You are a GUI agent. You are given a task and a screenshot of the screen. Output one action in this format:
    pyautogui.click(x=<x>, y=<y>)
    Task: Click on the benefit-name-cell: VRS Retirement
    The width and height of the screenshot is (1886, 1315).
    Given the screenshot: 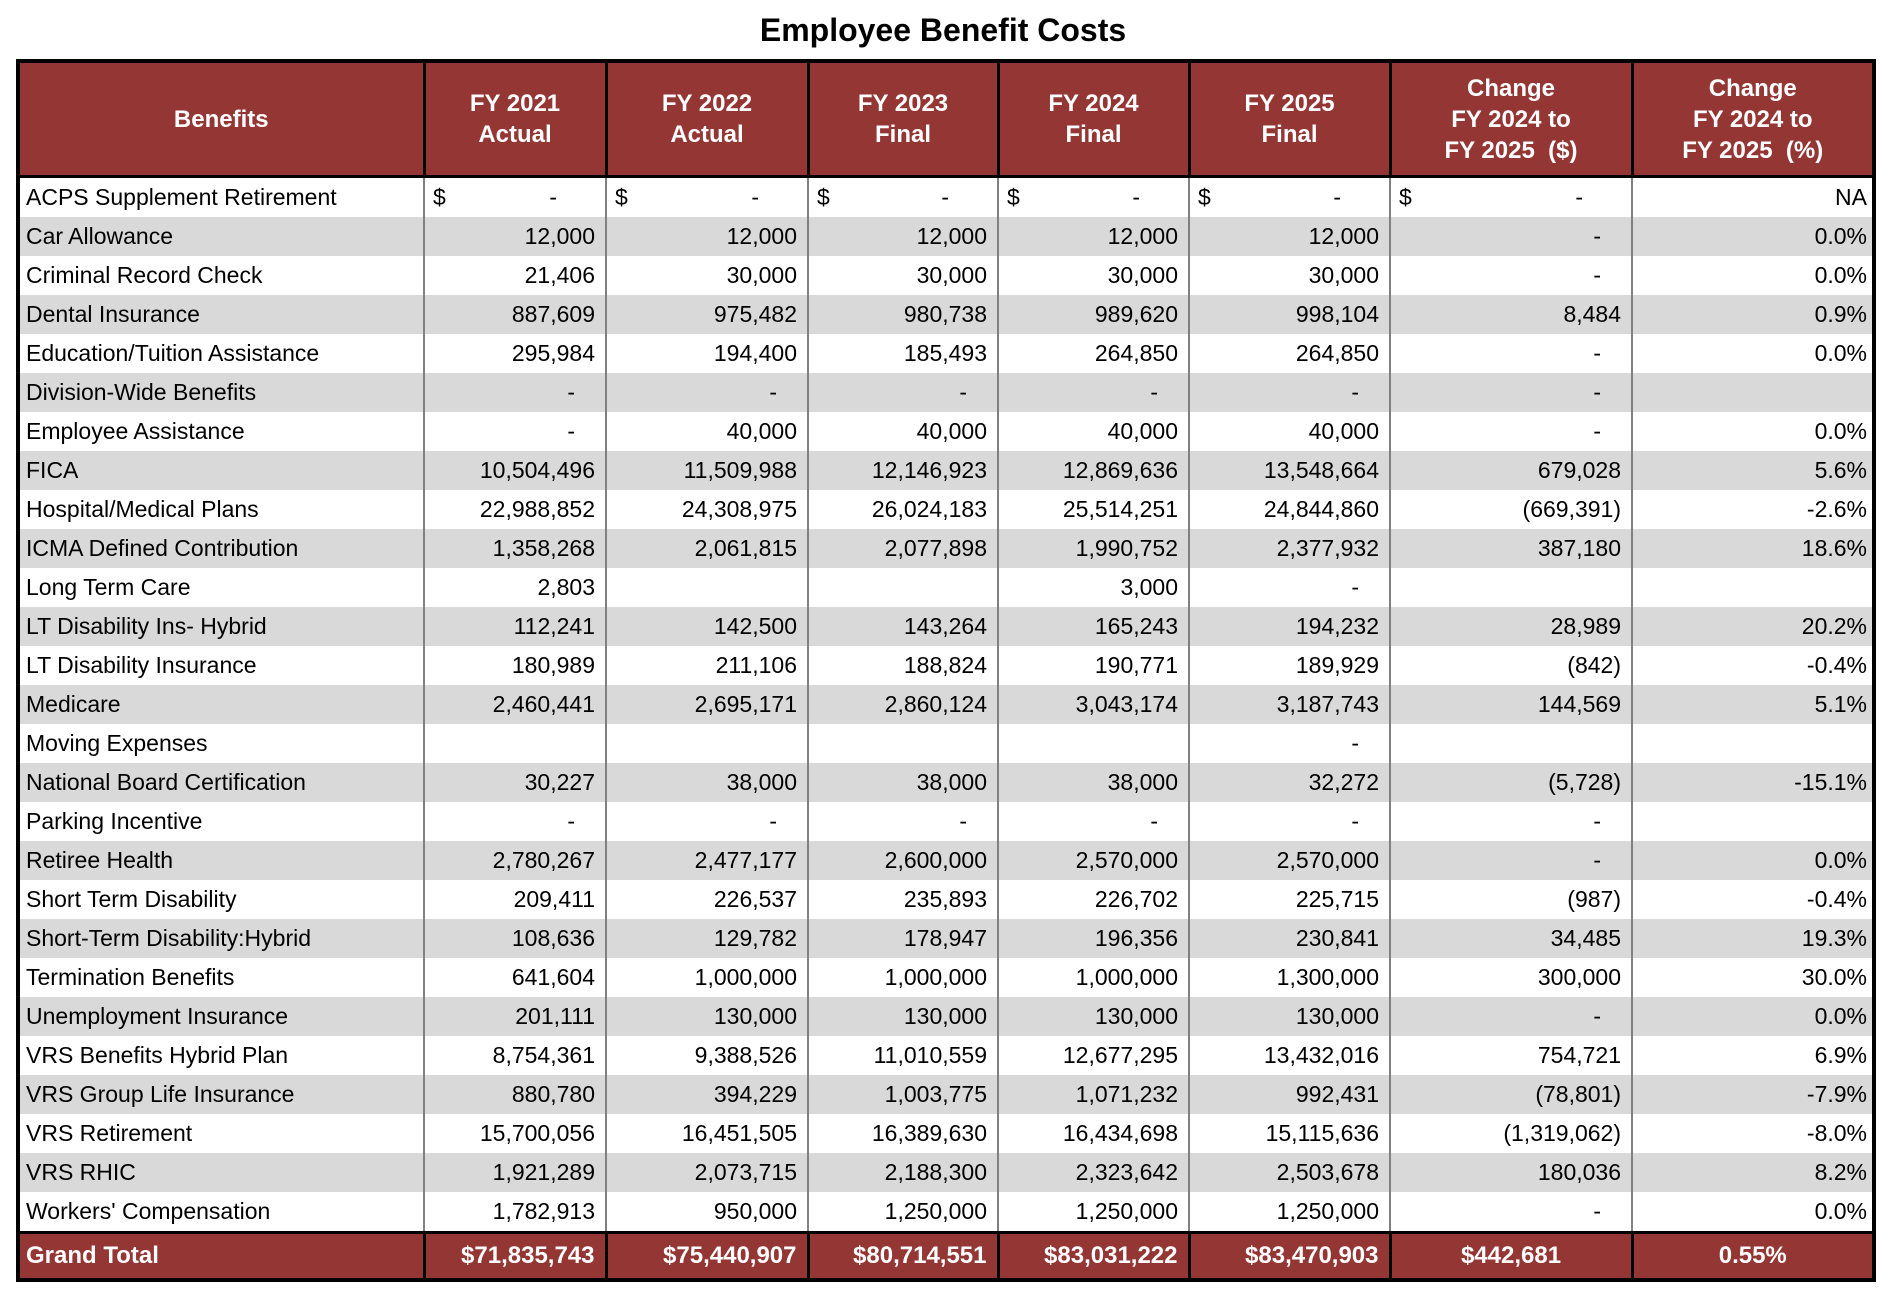 What is the action you would take?
    pyautogui.click(x=221, y=1133)
    